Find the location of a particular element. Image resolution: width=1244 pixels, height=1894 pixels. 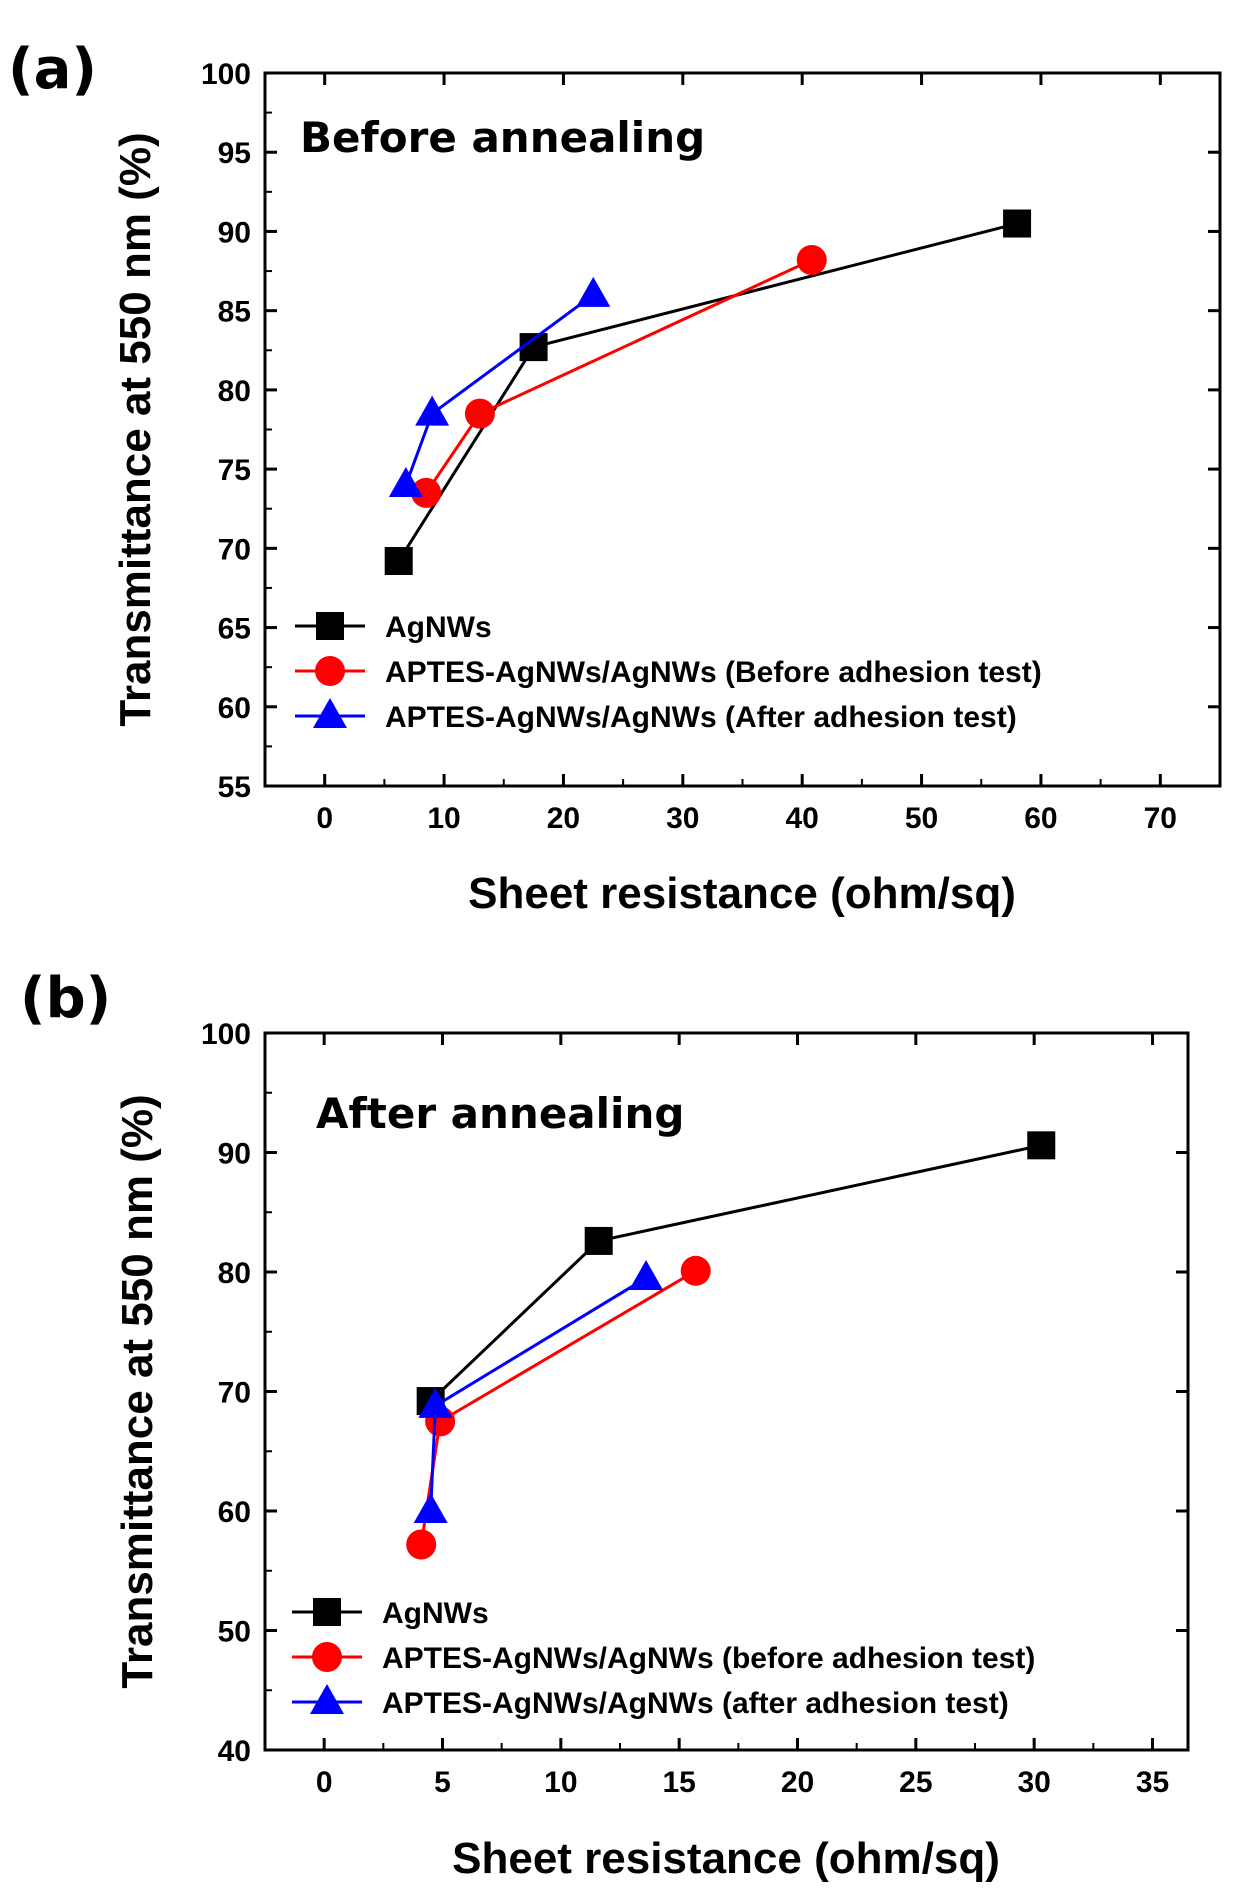

panel-label: (b) is located at coordinates (65, 998).